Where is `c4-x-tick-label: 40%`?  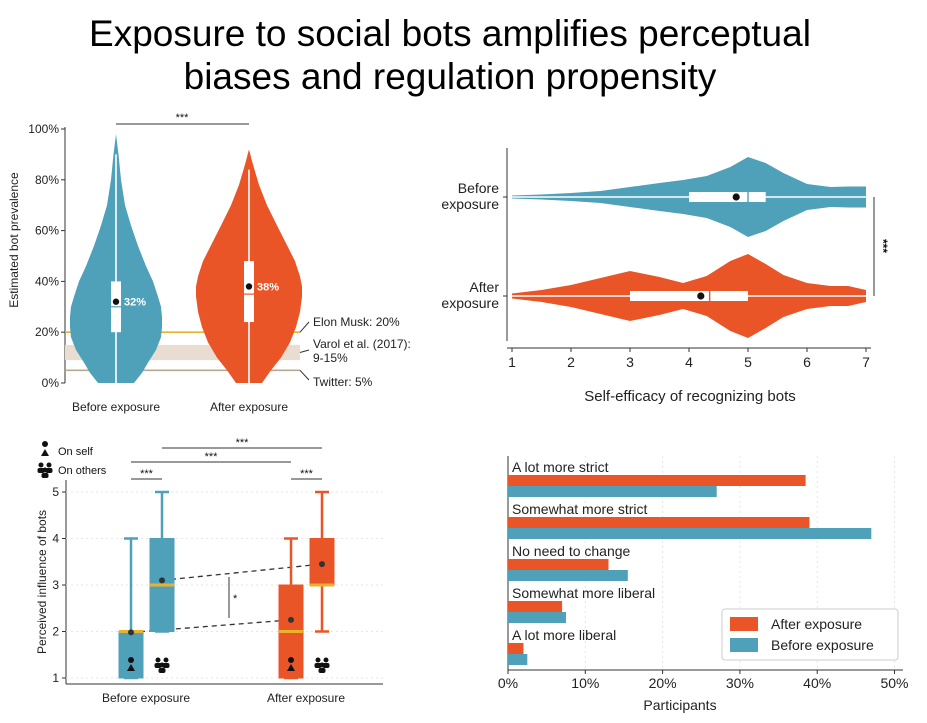 c4-x-tick-label: 40% is located at coordinates (817, 683).